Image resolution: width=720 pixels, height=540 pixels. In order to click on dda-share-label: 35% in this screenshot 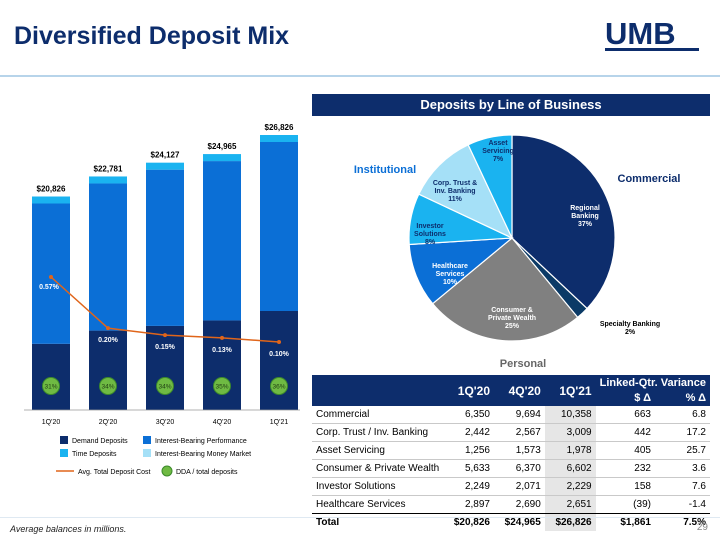, I will do `click(221, 387)`.